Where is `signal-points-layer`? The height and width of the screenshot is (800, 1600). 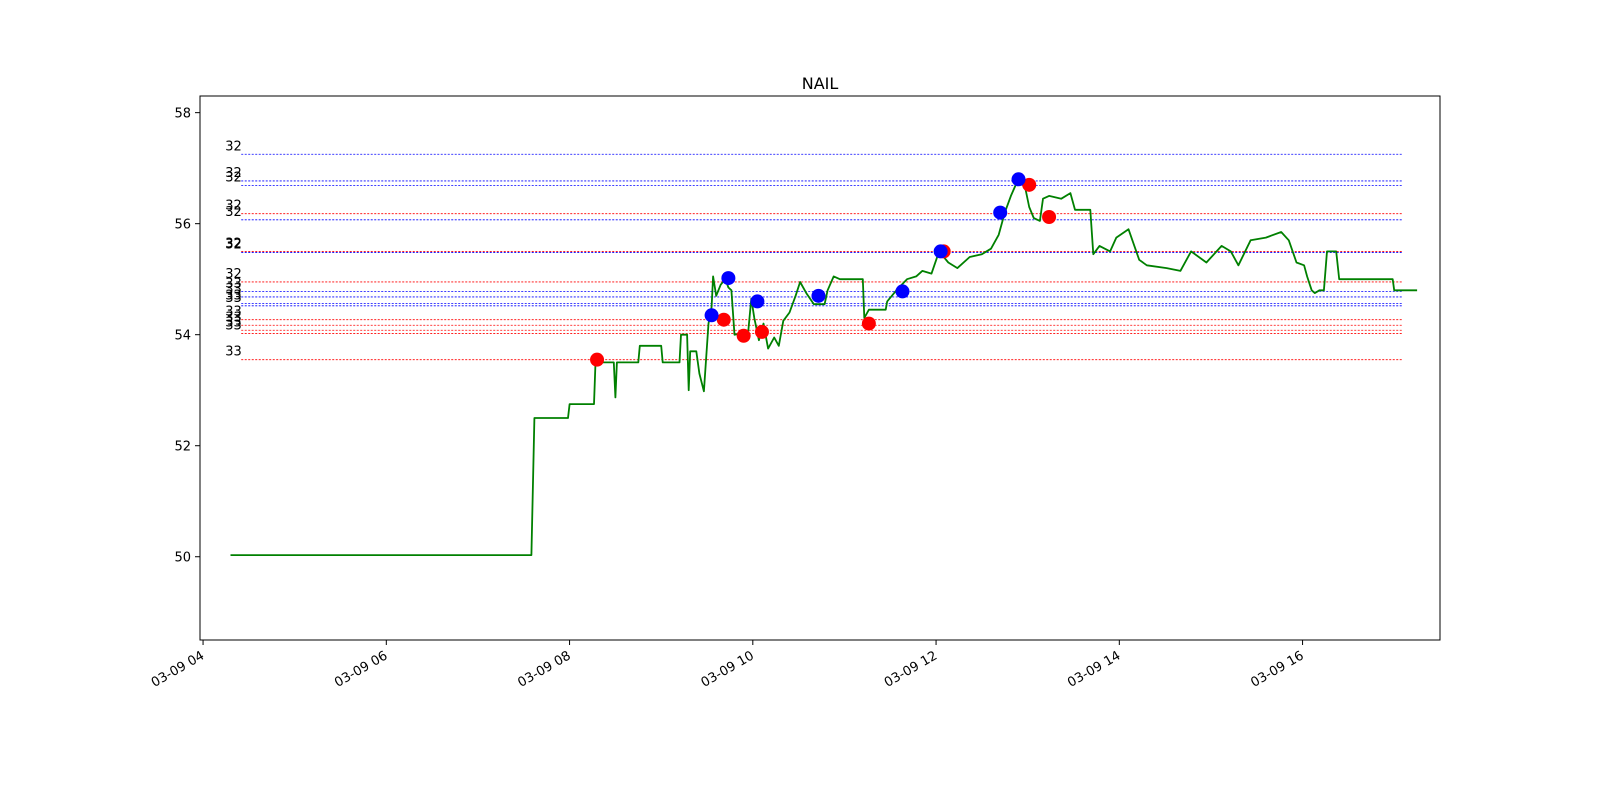 signal-points-layer is located at coordinates (823, 269).